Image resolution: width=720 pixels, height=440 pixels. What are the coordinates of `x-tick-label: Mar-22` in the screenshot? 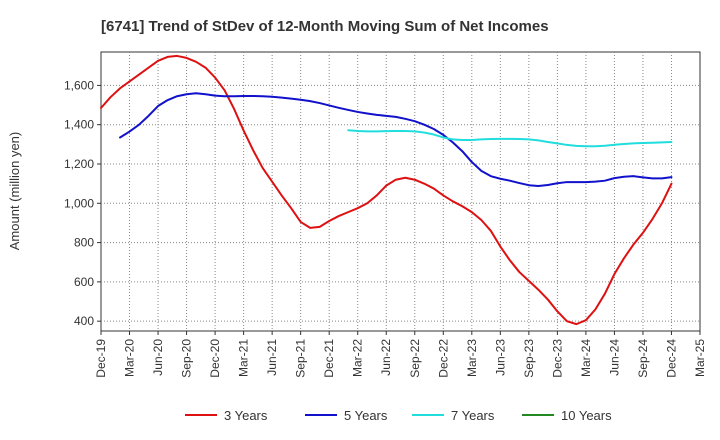 It's located at (358, 358).